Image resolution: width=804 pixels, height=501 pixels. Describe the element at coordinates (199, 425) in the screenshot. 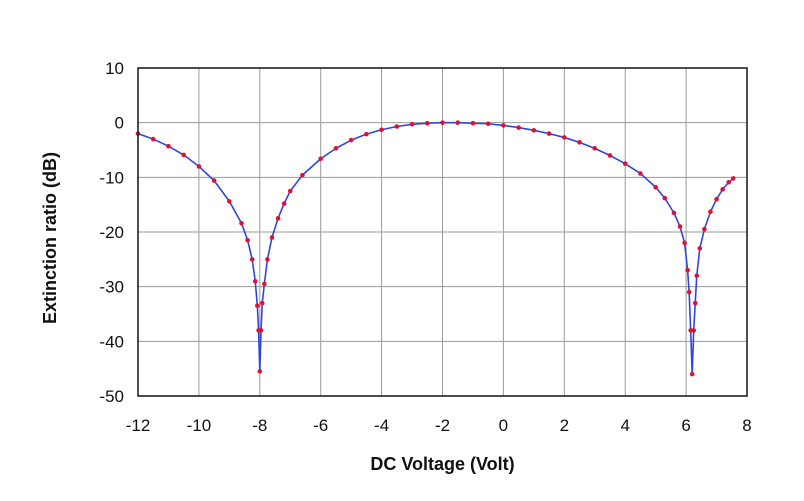

I see `x-tick-label: -10` at that location.